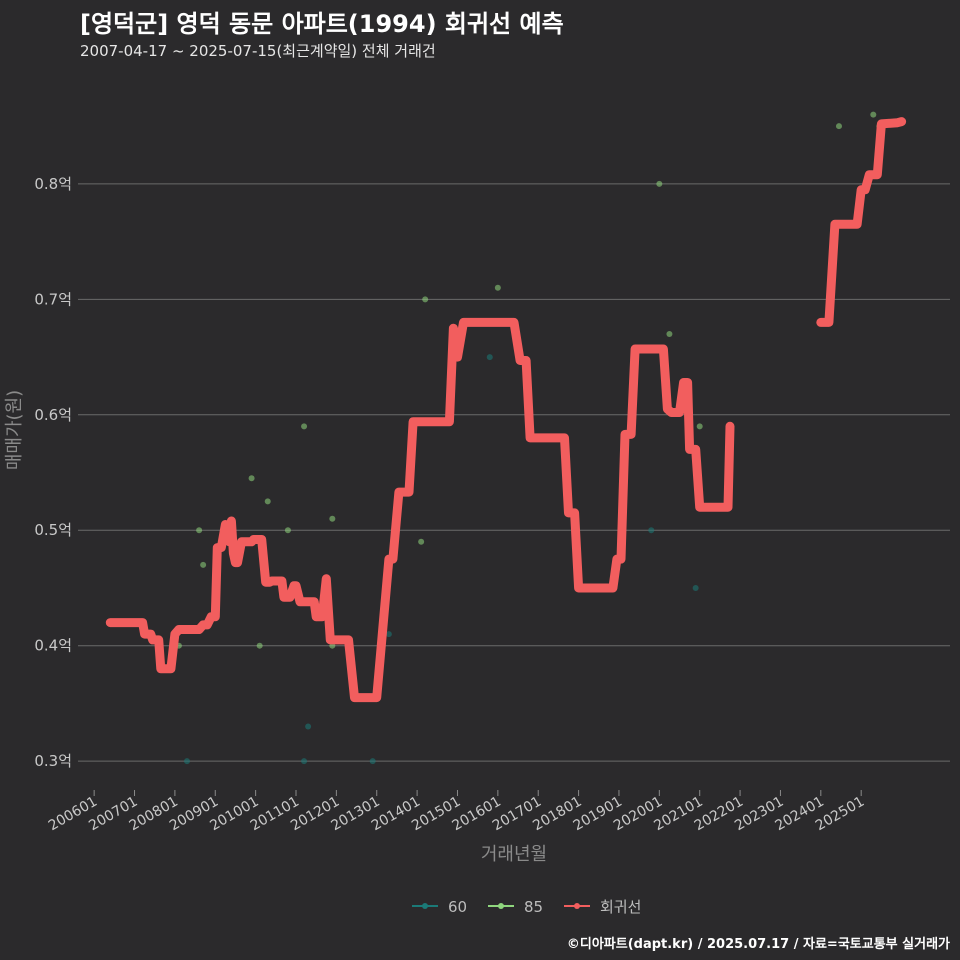  I want to click on legend-label: 회귀선, so click(620, 907).